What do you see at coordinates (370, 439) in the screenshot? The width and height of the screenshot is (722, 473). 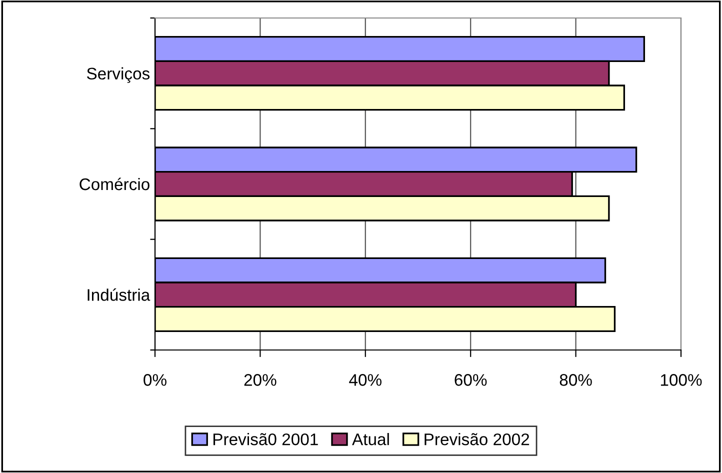 I see `legend-label: Atual` at bounding box center [370, 439].